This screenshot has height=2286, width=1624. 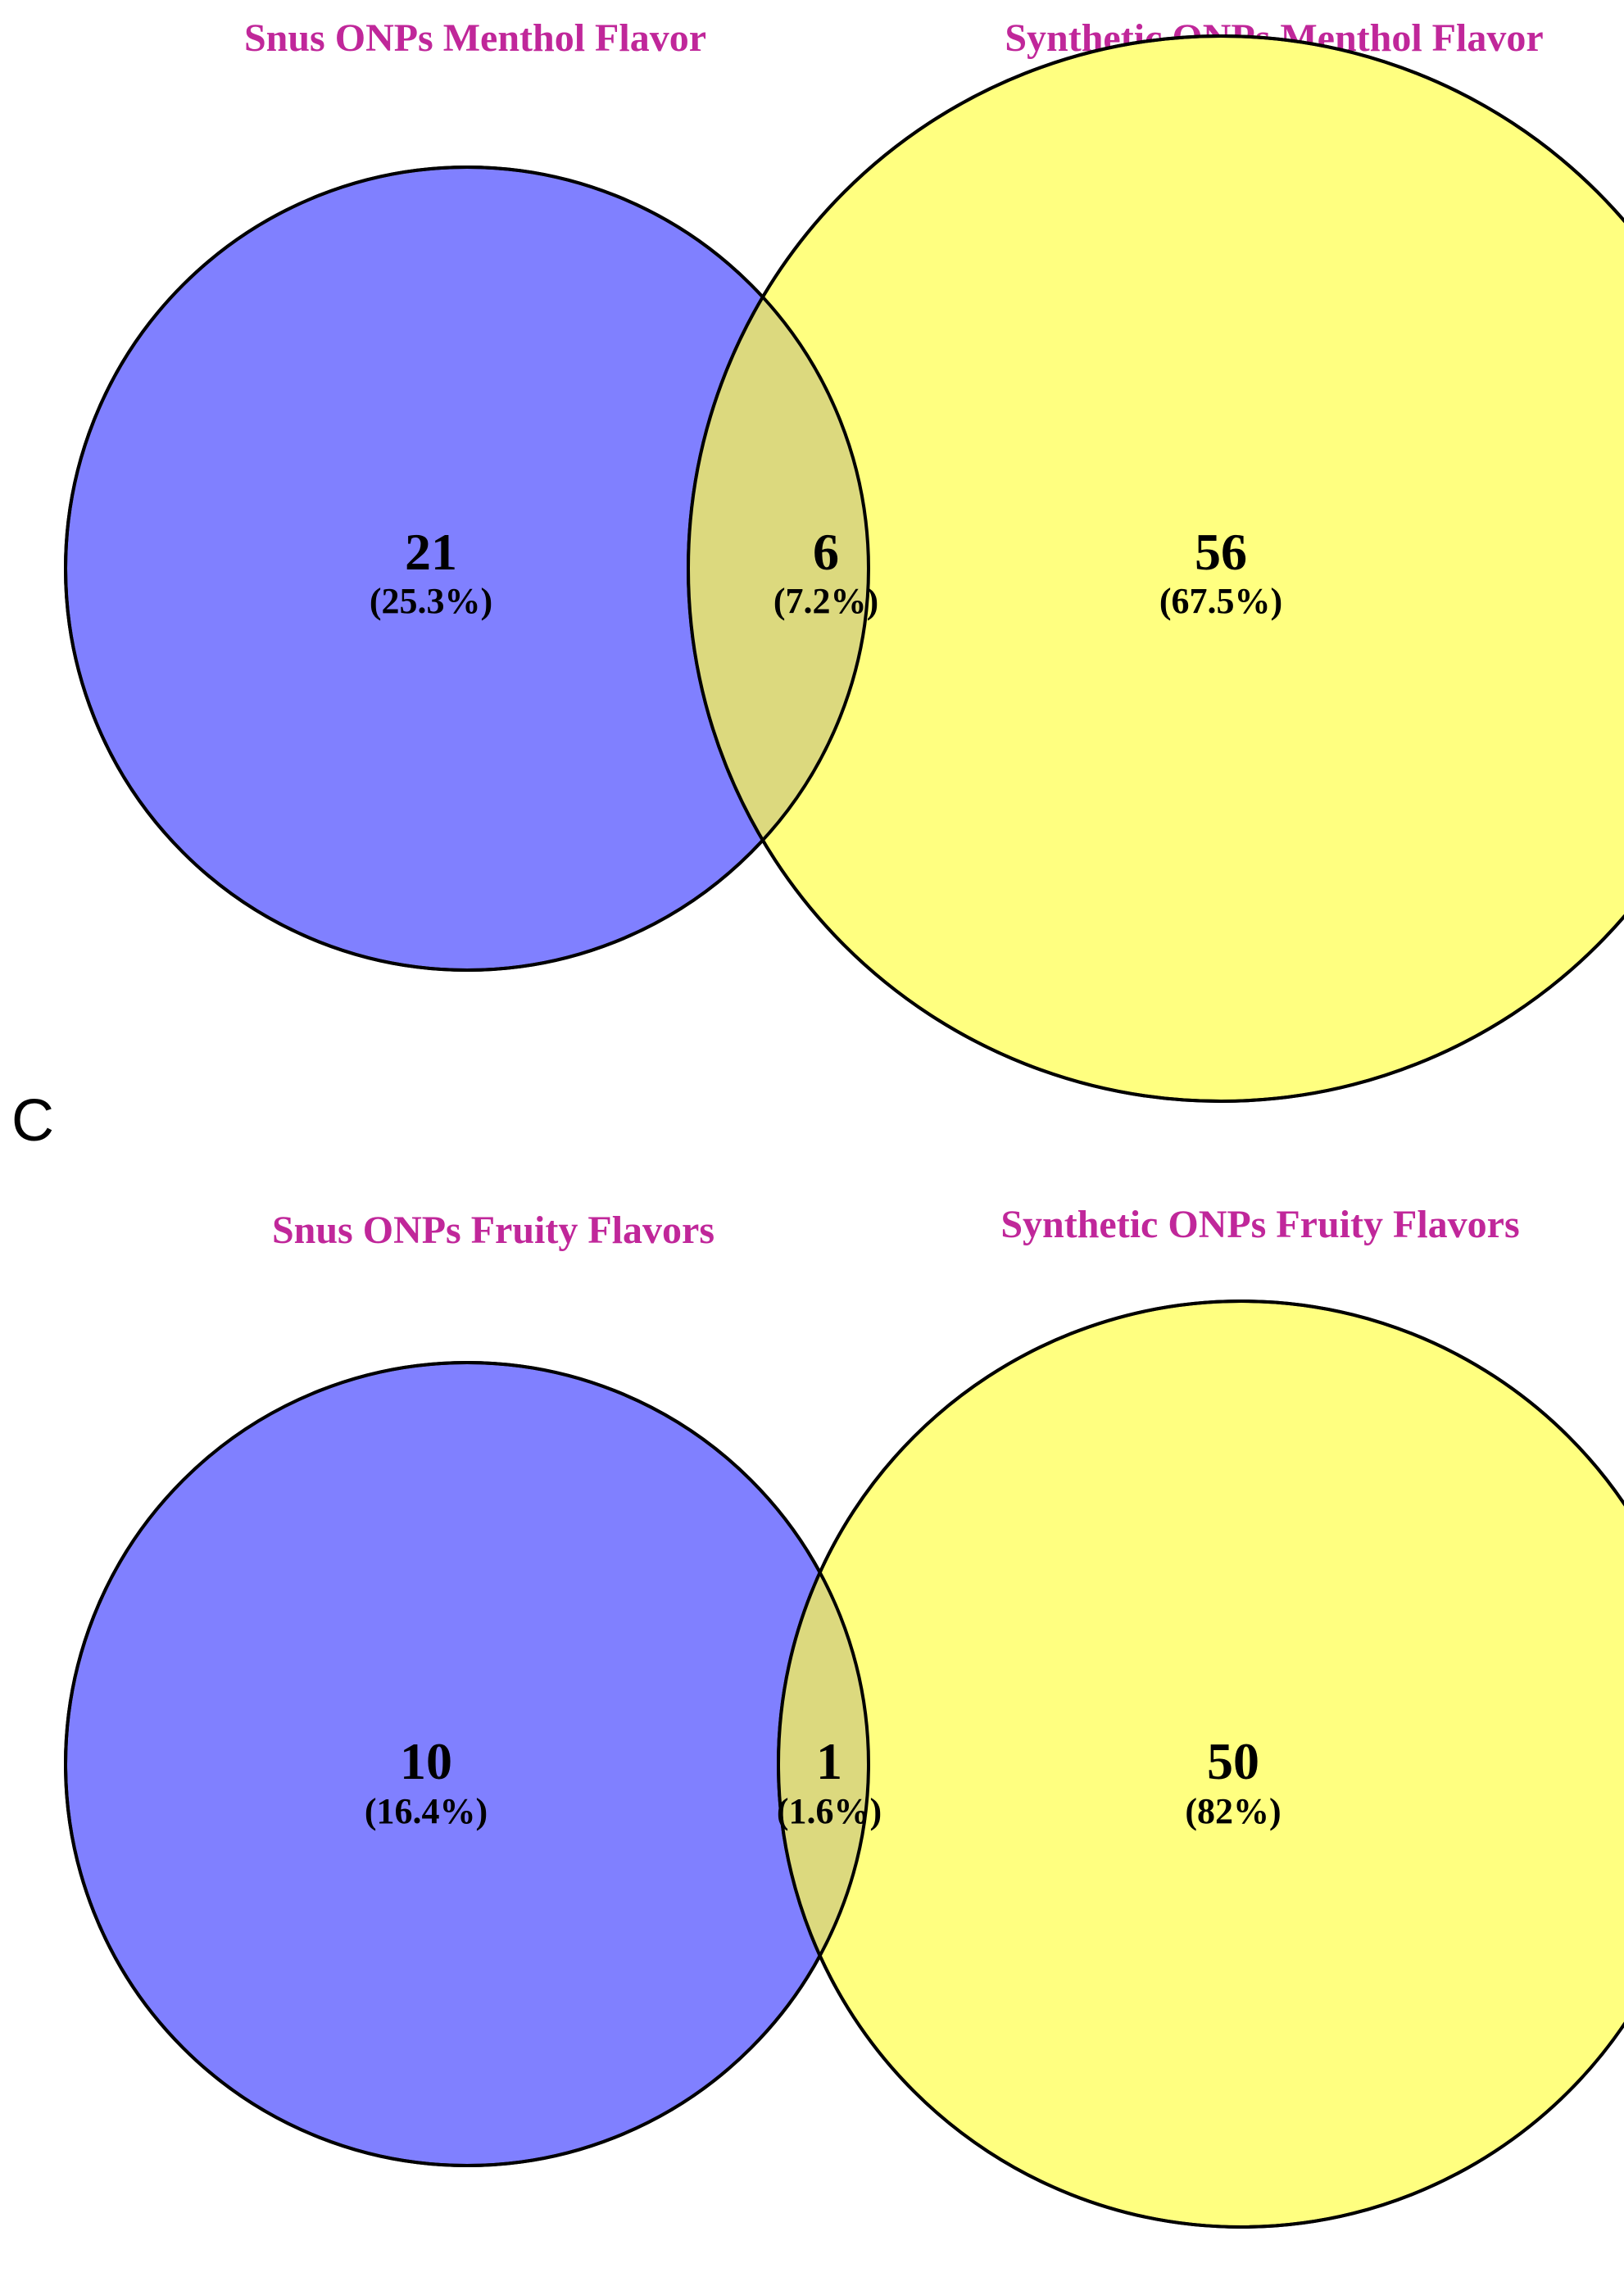 What do you see at coordinates (493, 1230) in the screenshot?
I see `left-set-title: Snus ONPs Fruity Flavors` at bounding box center [493, 1230].